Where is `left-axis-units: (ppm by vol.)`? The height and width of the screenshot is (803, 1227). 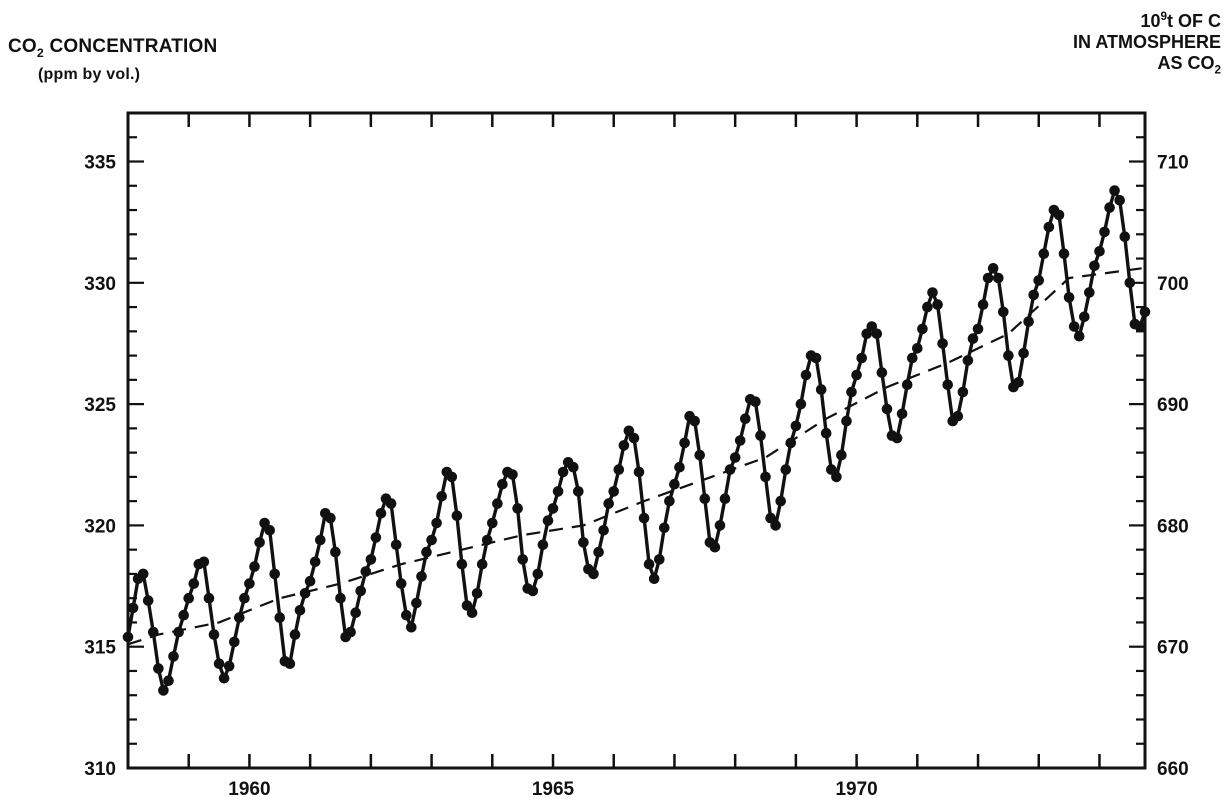
left-axis-units: (ppm by vol.) is located at coordinates (89, 74).